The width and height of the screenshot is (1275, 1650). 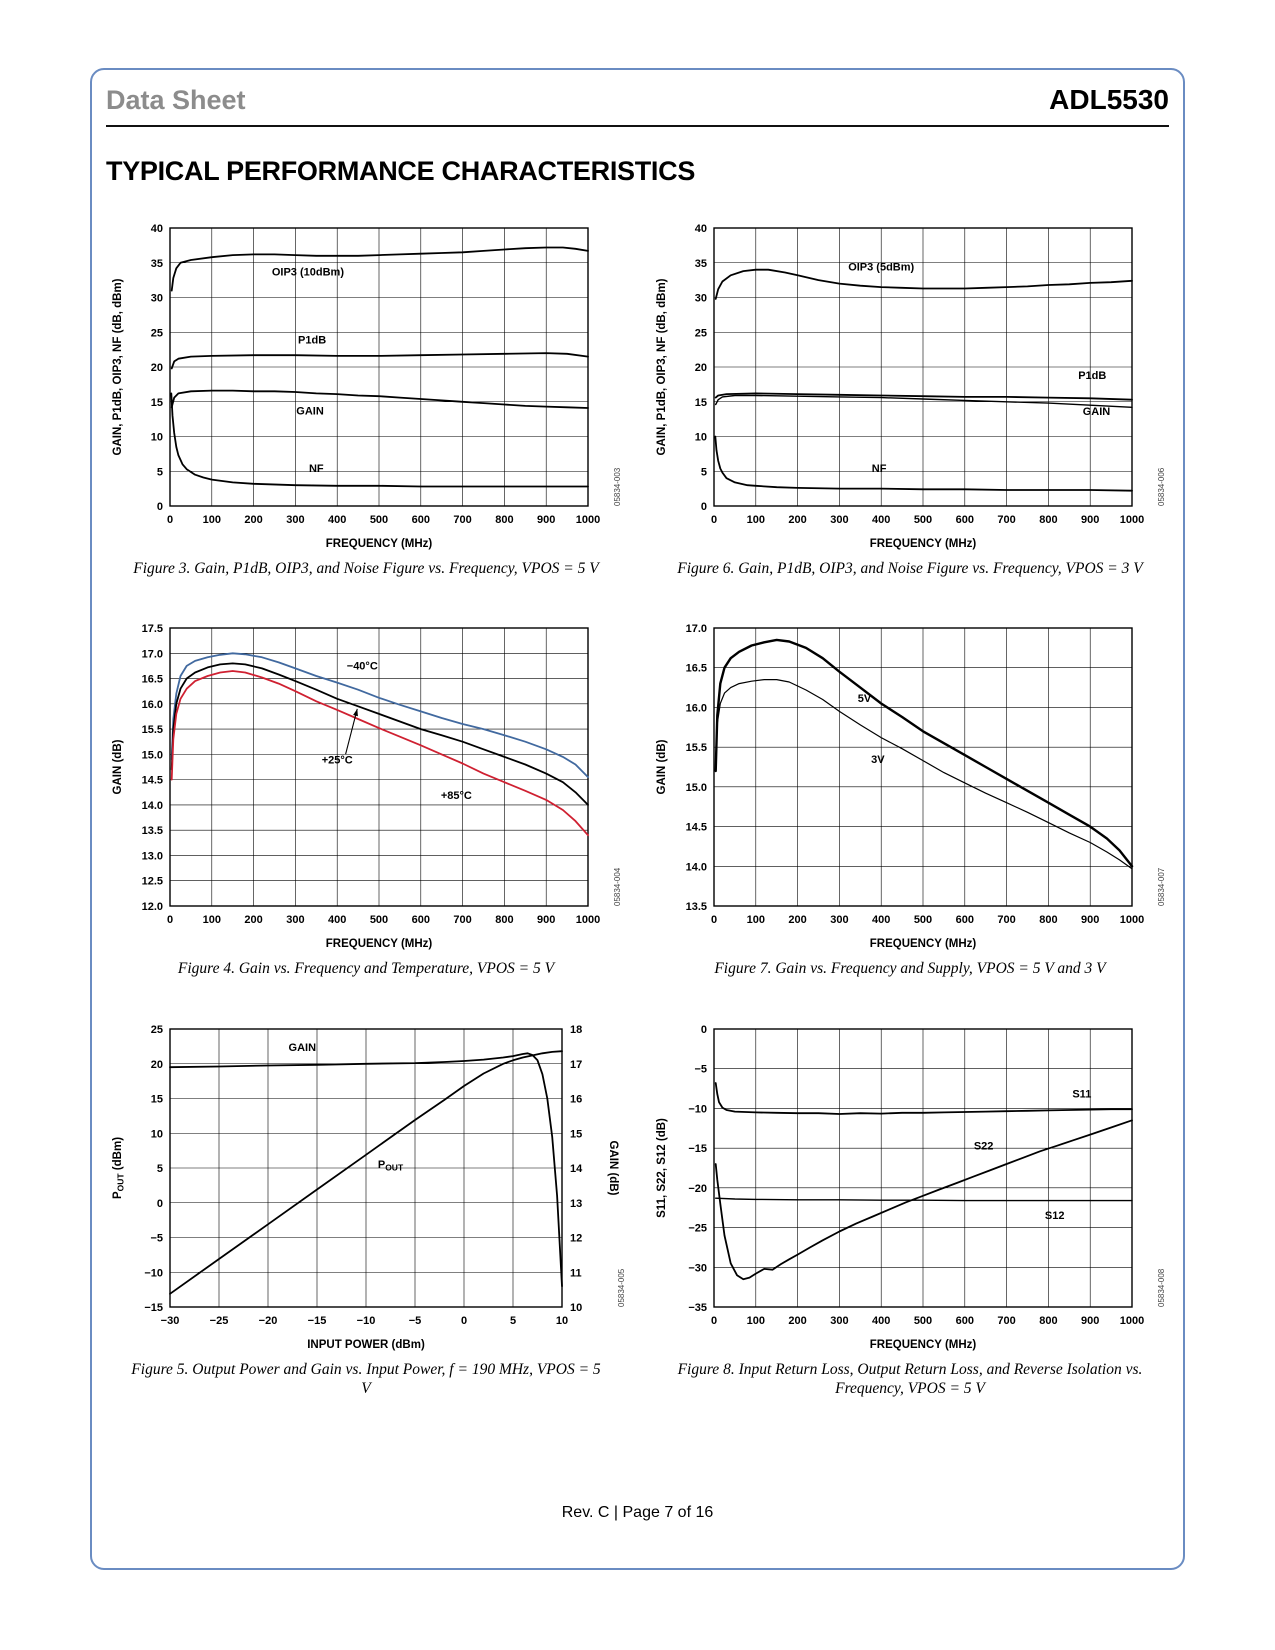 I want to click on figure3-annotation: OIP3 (10dBm), so click(x=308, y=272).